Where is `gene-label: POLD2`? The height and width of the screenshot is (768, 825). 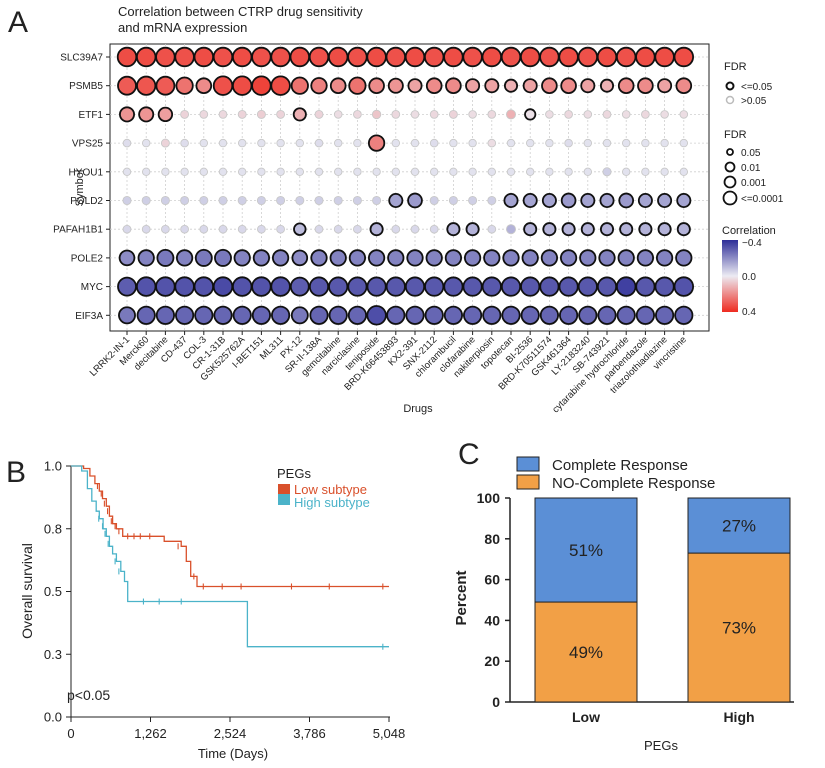 gene-label: POLD2 is located at coordinates (86, 201).